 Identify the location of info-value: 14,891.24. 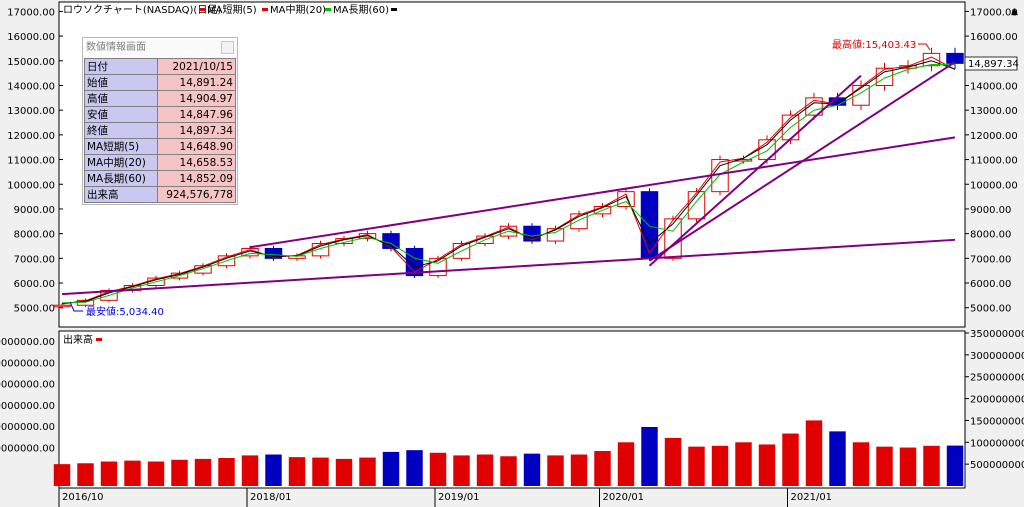
(196, 82).